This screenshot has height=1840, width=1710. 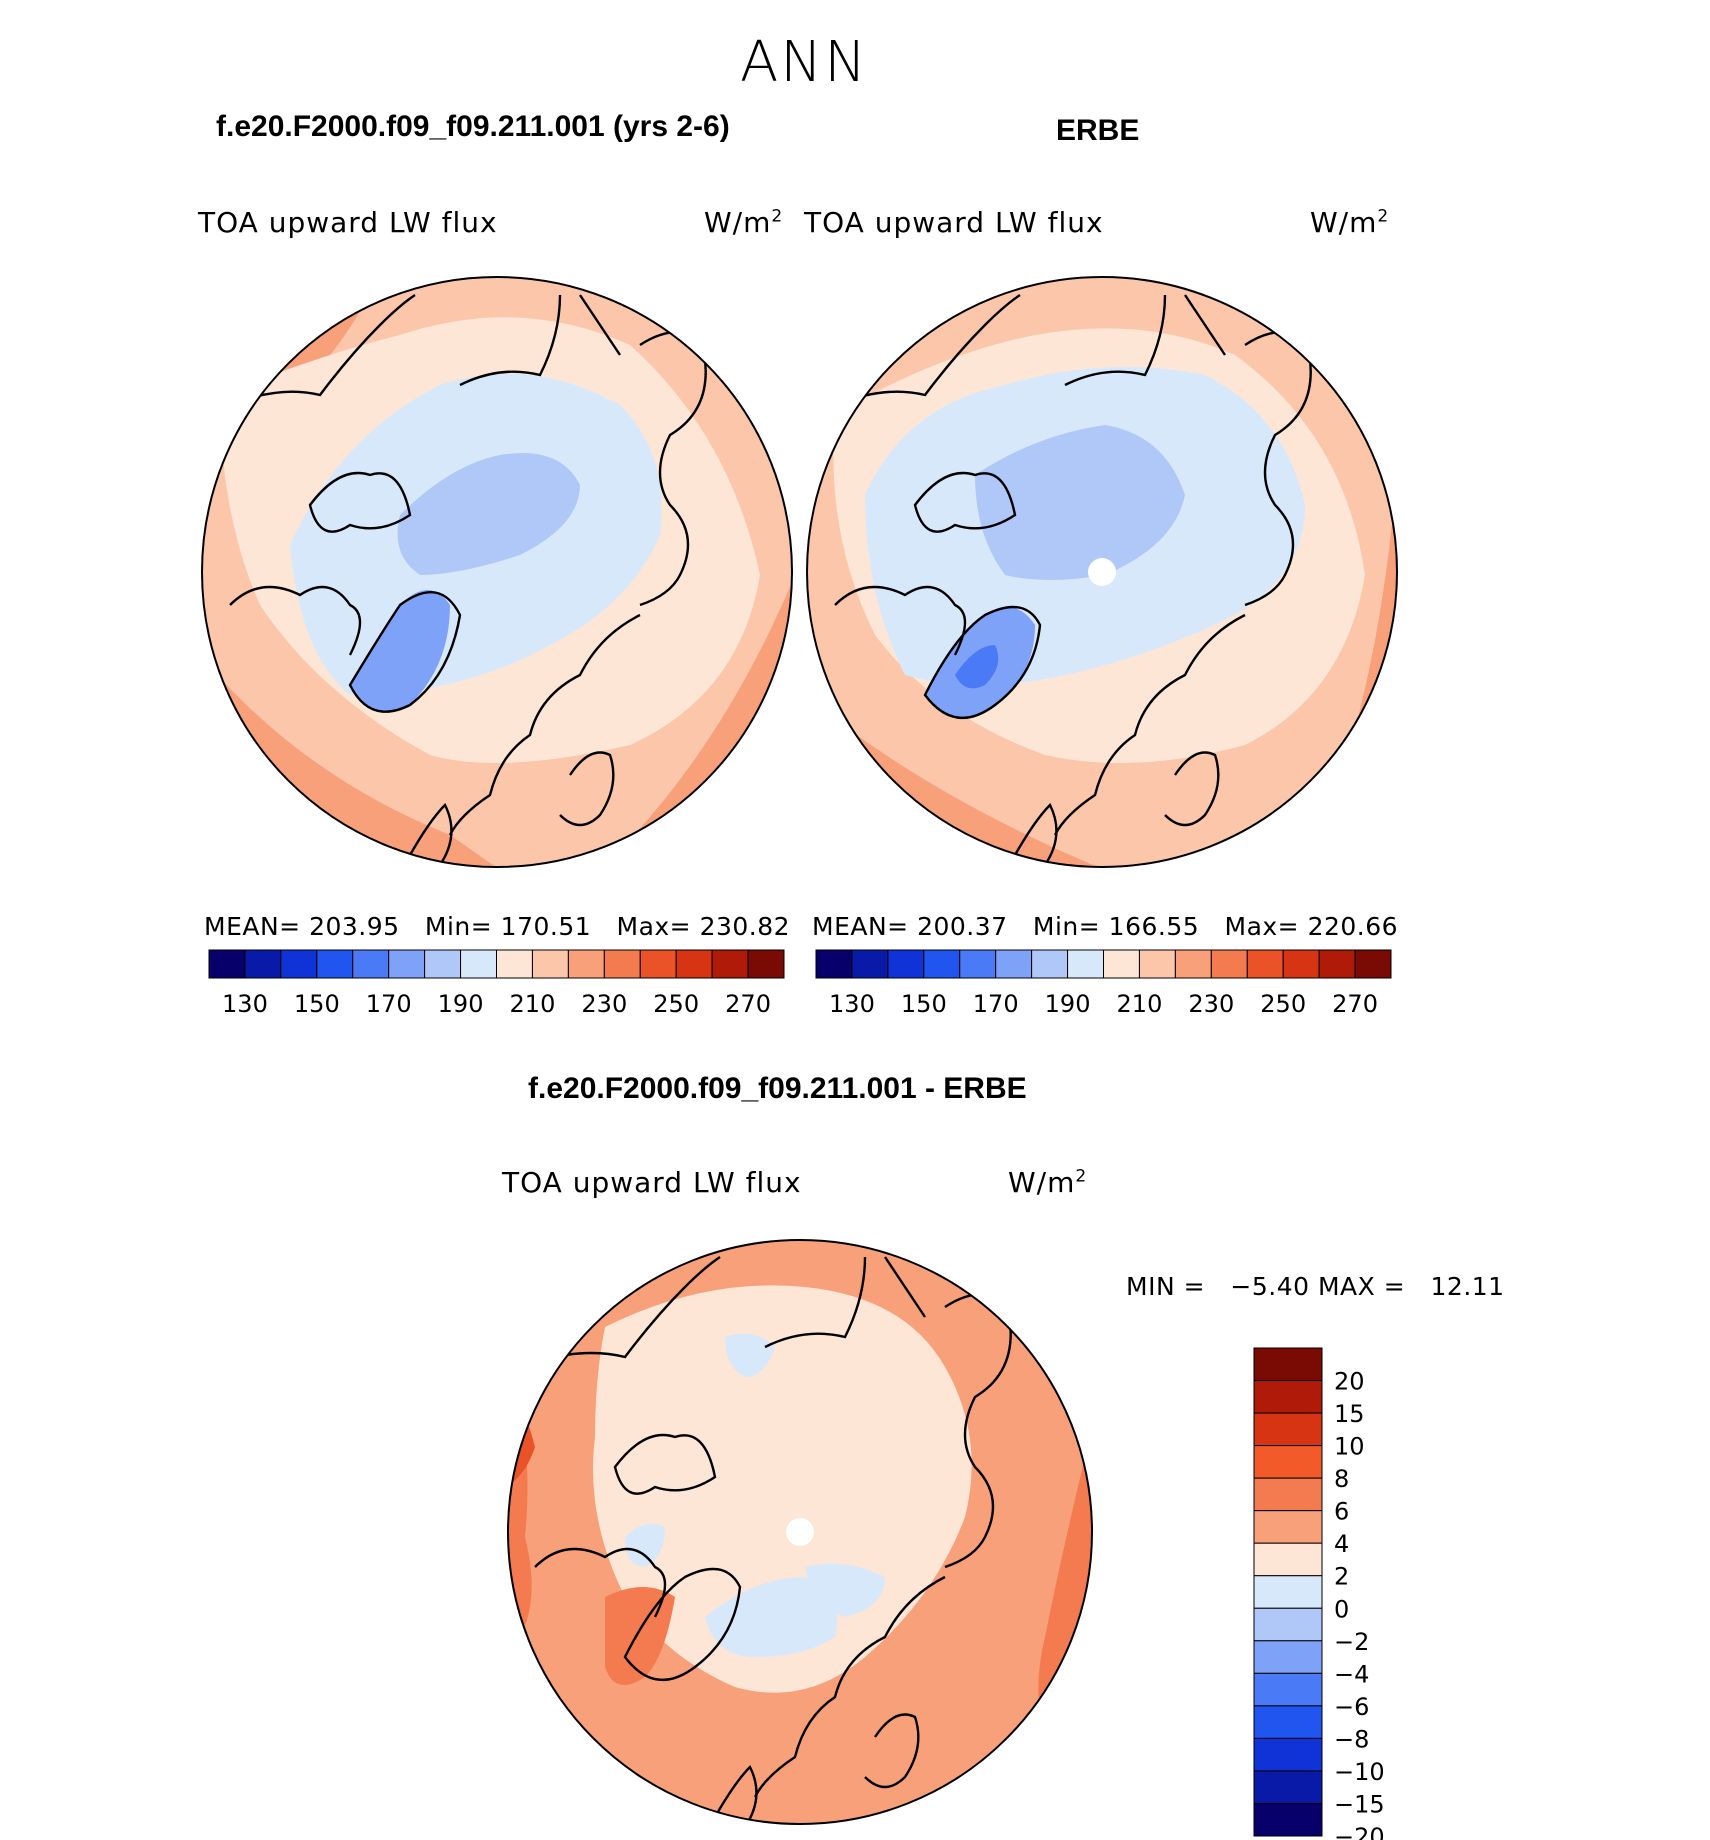 I want to click on diff-polar-map, so click(x=800, y=1532).